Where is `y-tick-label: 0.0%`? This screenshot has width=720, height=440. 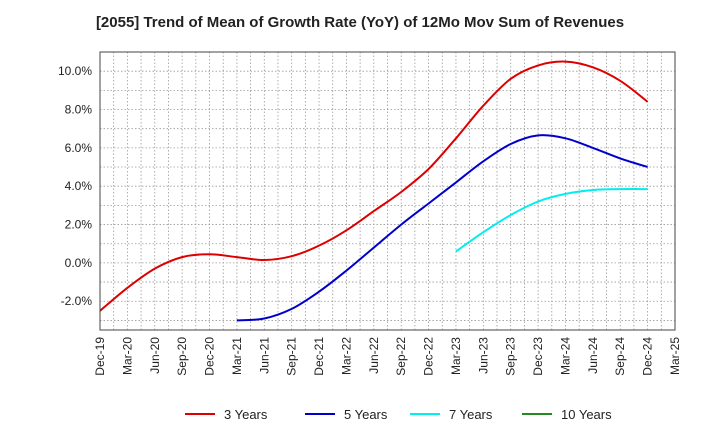 y-tick-label: 0.0% is located at coordinates (79, 263).